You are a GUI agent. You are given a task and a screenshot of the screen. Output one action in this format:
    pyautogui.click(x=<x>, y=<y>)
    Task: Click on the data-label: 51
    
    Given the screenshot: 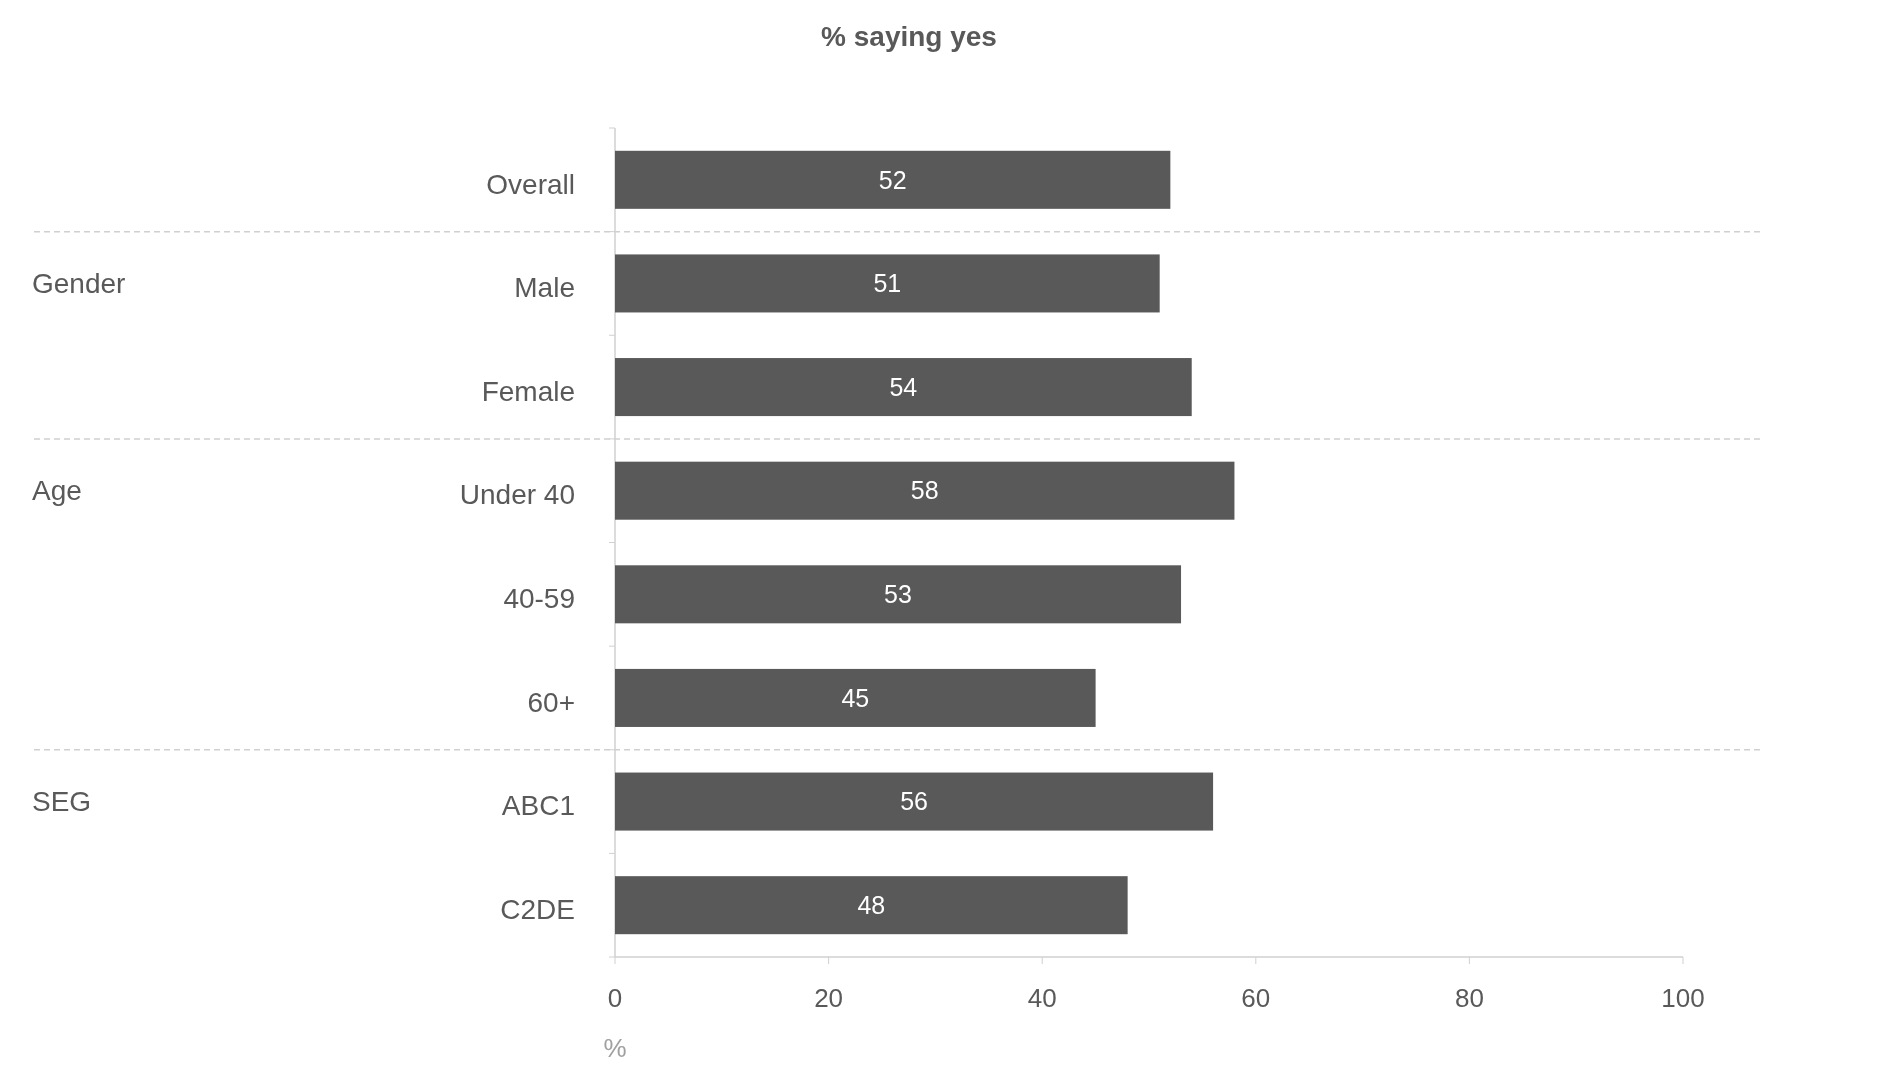 What is the action you would take?
    pyautogui.click(x=887, y=283)
    